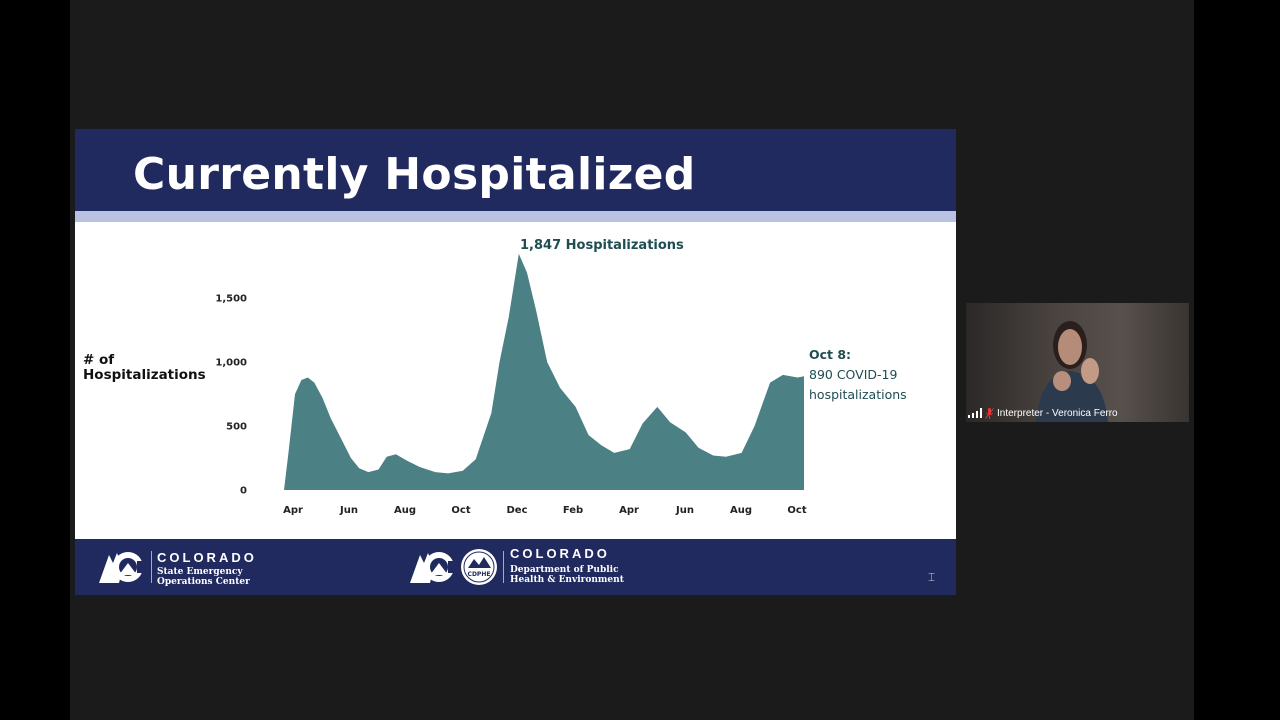  What do you see at coordinates (515, 216) in the screenshot?
I see `header-stripe` at bounding box center [515, 216].